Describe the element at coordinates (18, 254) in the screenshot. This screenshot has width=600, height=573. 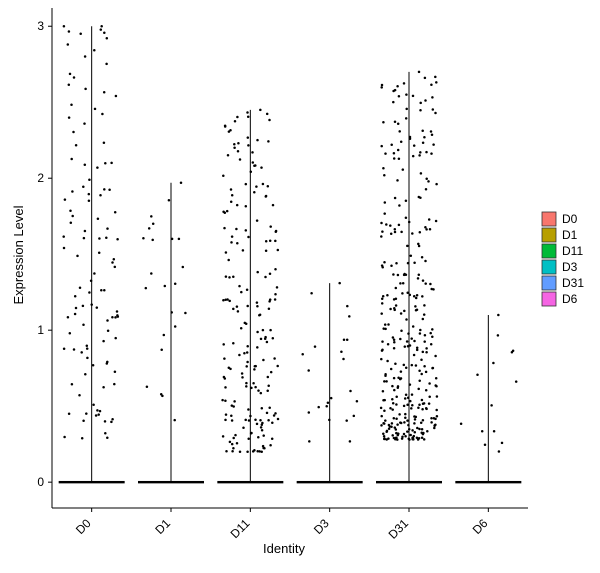
I see `y-axis-label: Expression Level` at that location.